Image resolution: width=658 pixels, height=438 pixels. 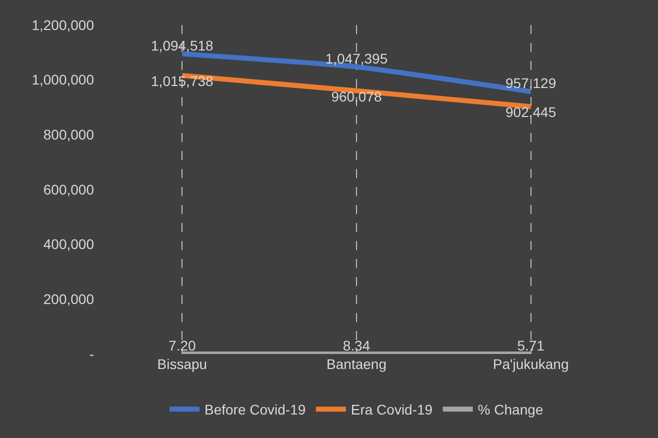 I want to click on data-label: 1,047,395, so click(x=356, y=58).